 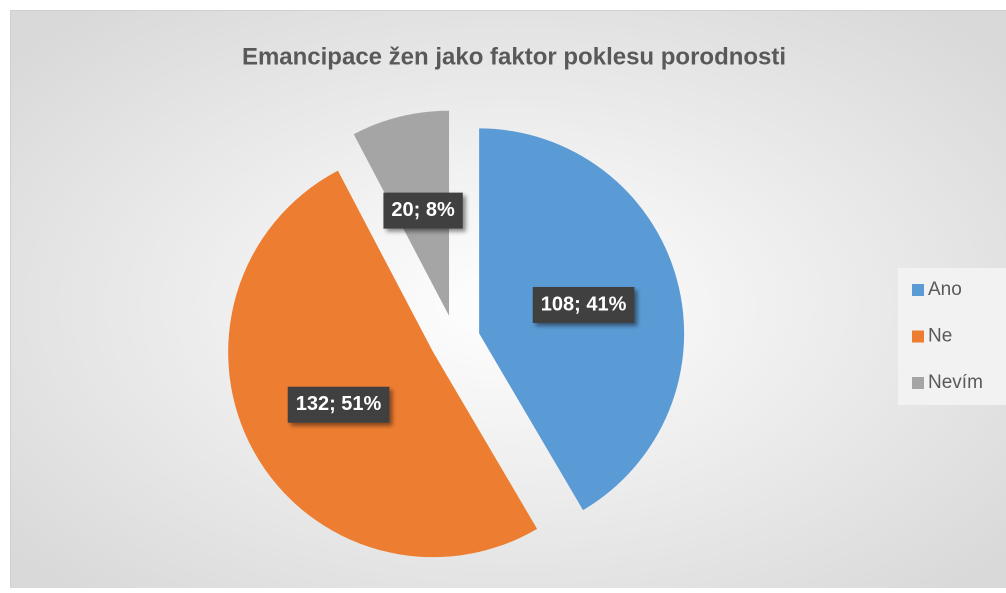 What do you see at coordinates (423, 210) in the screenshot?
I see `data-label: 20; 8%` at bounding box center [423, 210].